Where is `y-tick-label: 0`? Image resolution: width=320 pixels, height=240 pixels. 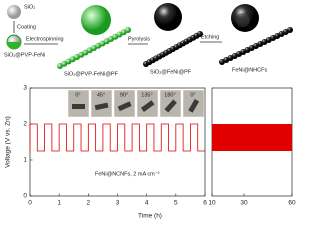
y-tick-label: 0 is located at coordinates (25, 196).